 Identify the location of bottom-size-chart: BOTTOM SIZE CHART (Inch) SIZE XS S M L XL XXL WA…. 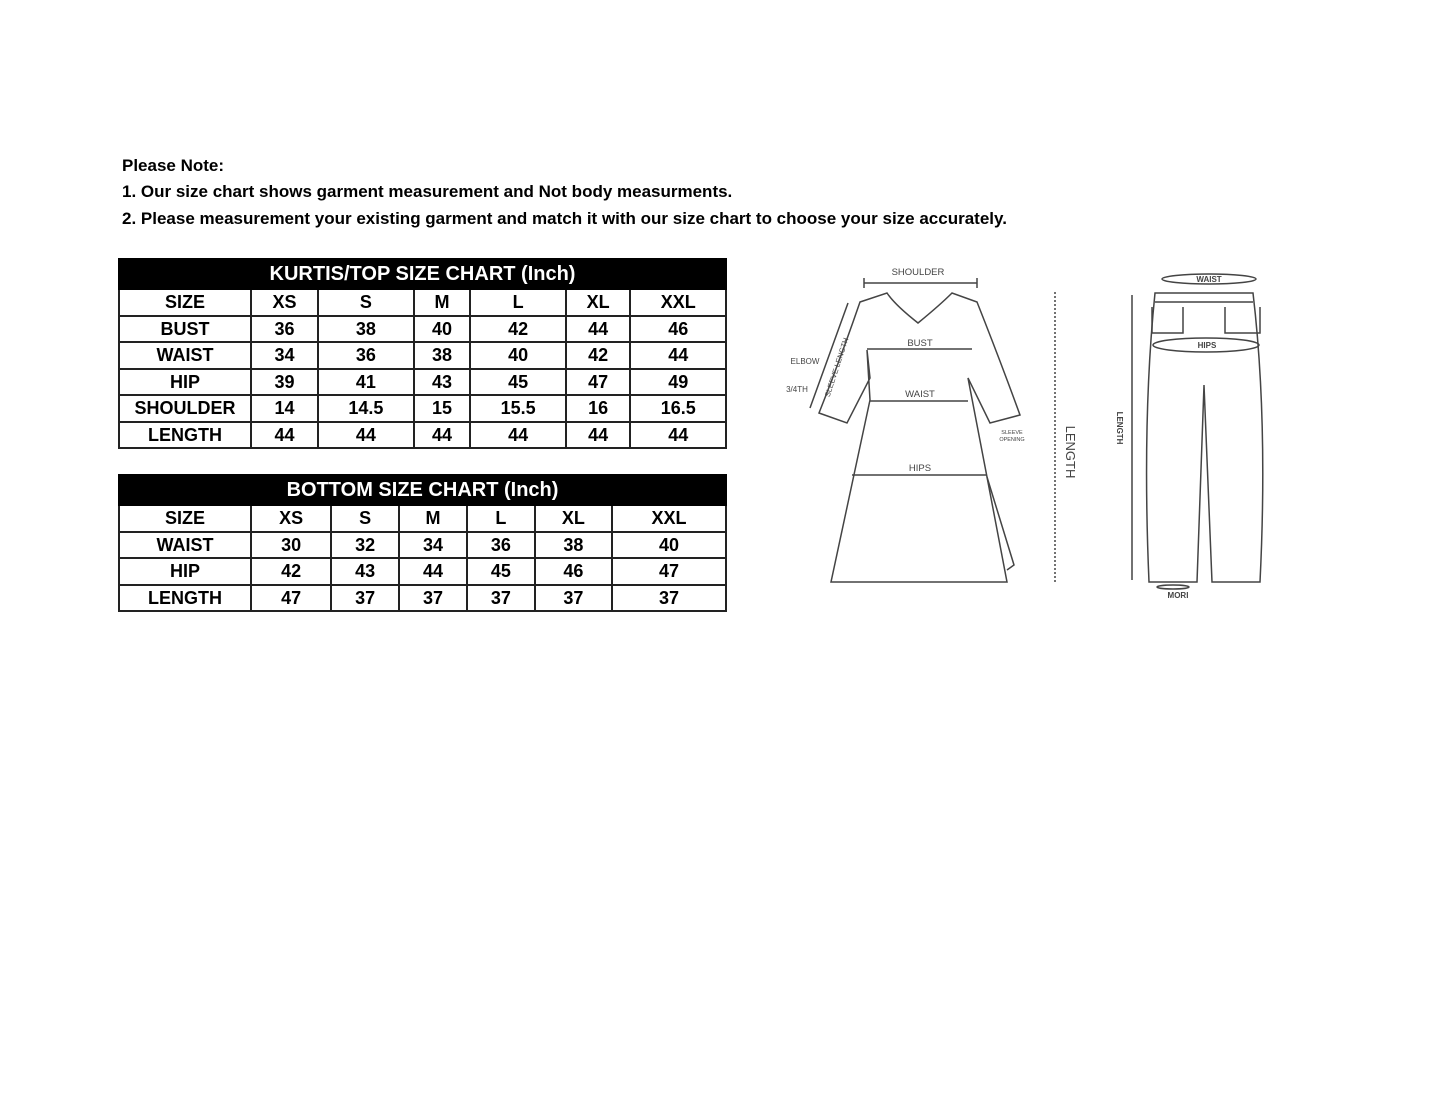
(423, 543).